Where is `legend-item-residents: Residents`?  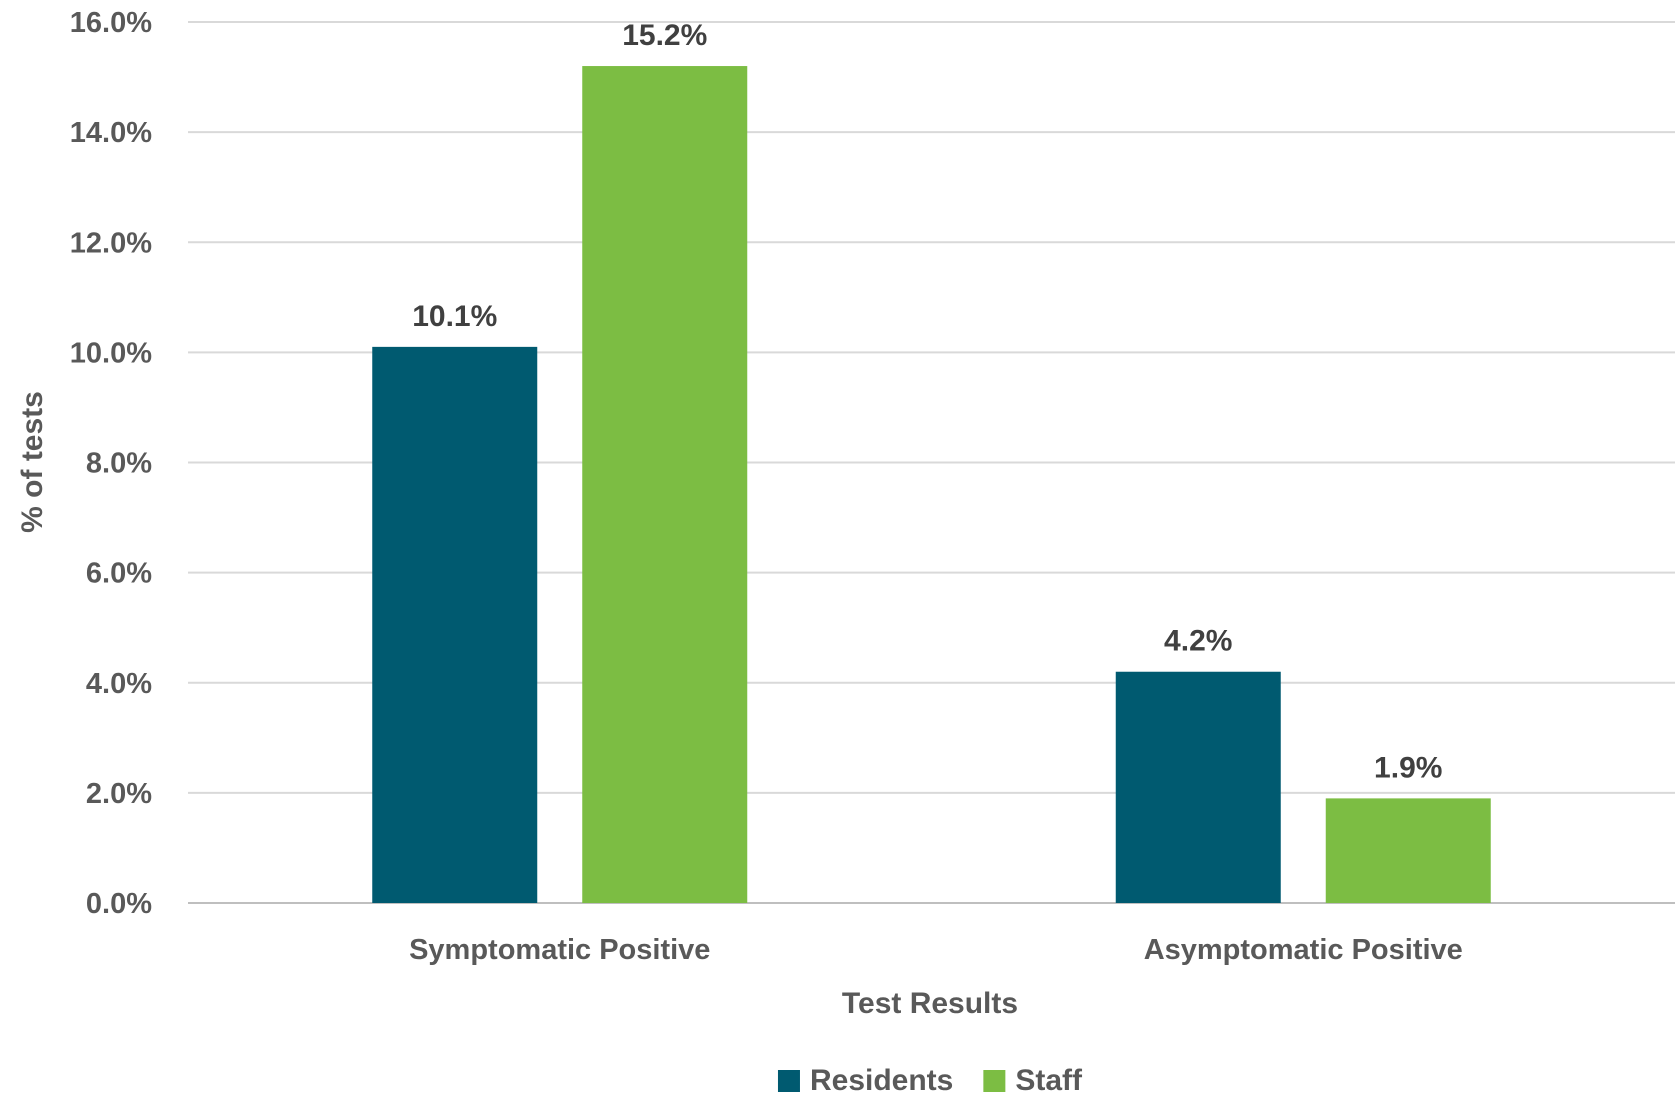 legend-item-residents: Residents is located at coordinates (865, 1080).